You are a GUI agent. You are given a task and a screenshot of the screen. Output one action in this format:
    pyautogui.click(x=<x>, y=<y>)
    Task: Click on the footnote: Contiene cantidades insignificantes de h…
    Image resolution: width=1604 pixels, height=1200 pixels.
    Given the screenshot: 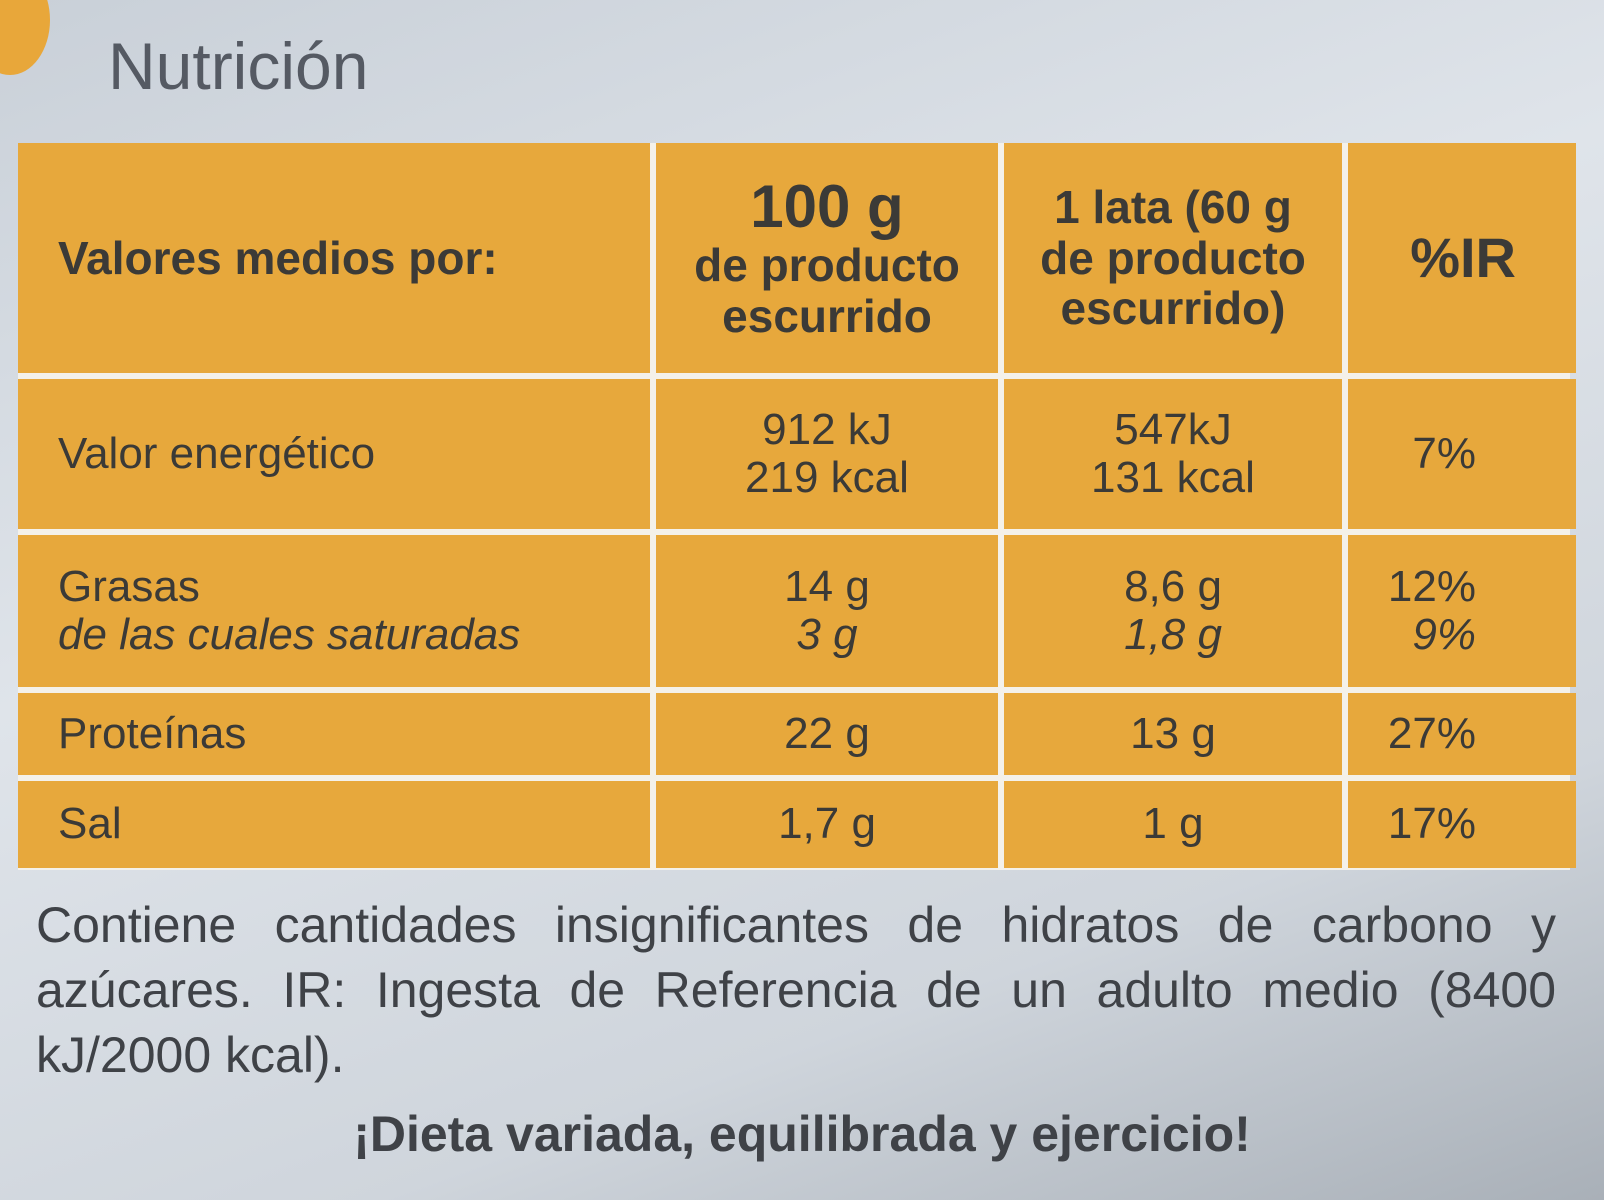 What is the action you would take?
    pyautogui.click(x=796, y=990)
    